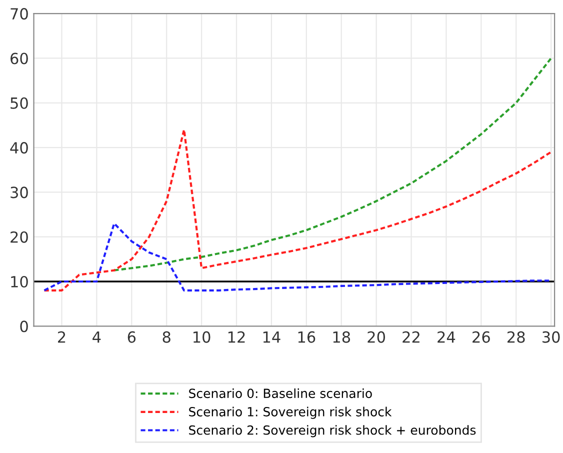 This screenshot has width=563, height=453. I want to click on x-tick-label: 20, so click(377, 337).